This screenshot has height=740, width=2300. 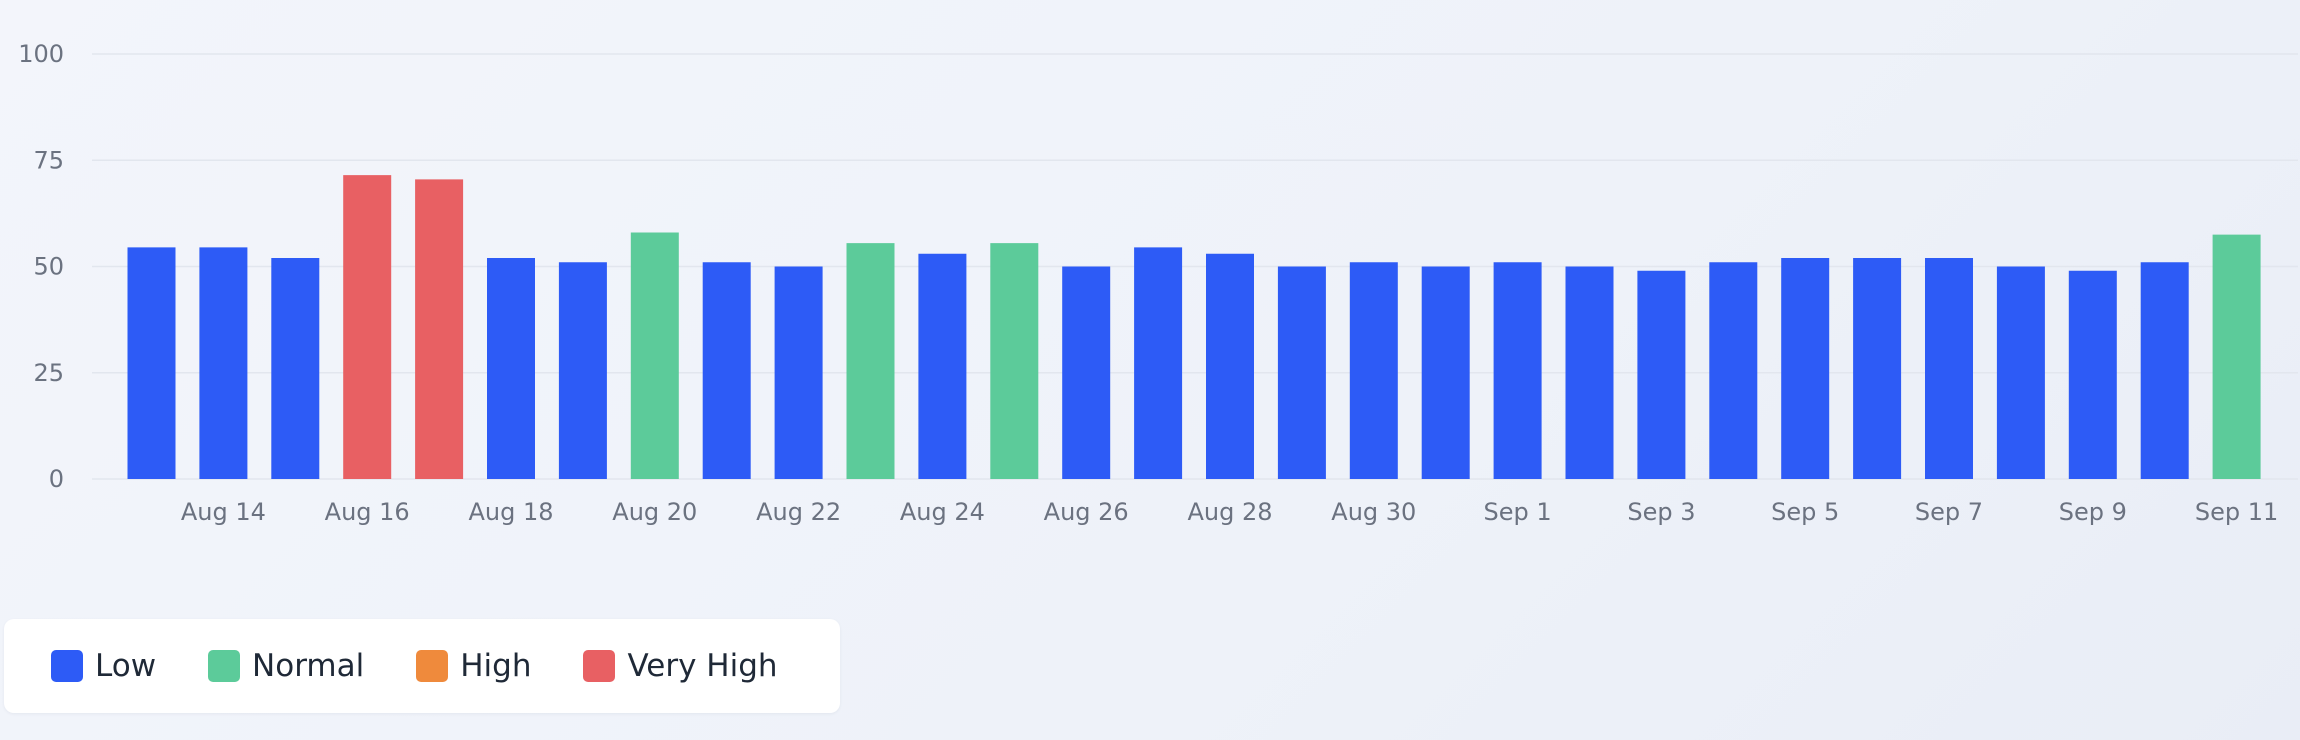 I want to click on legend-label-low: Low, so click(x=126, y=666).